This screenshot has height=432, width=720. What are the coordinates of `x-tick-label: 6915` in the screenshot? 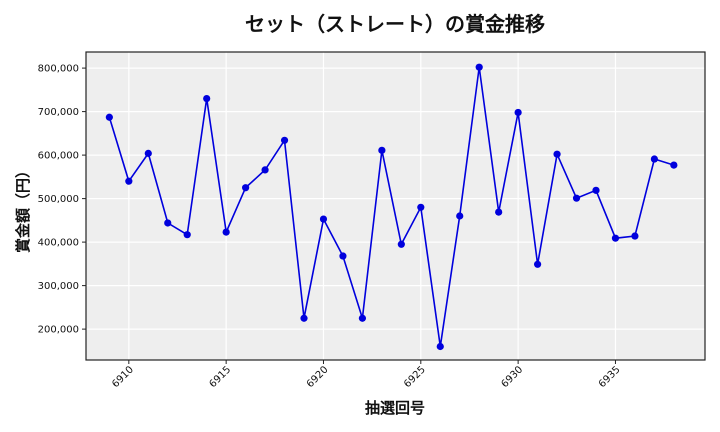 It's located at (220, 377).